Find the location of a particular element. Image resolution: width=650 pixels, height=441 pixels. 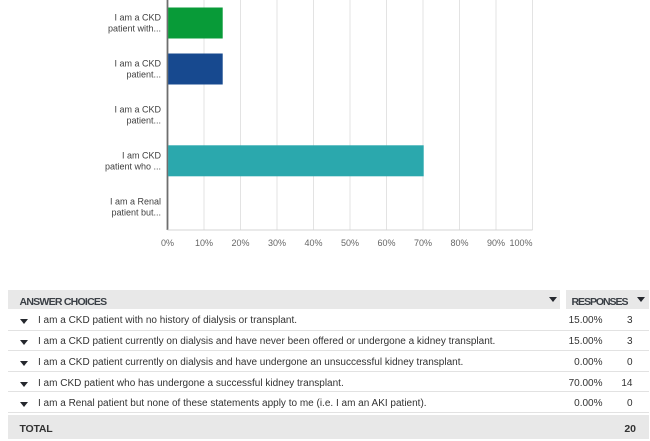

svg-text: 50% is located at coordinates (350, 243).